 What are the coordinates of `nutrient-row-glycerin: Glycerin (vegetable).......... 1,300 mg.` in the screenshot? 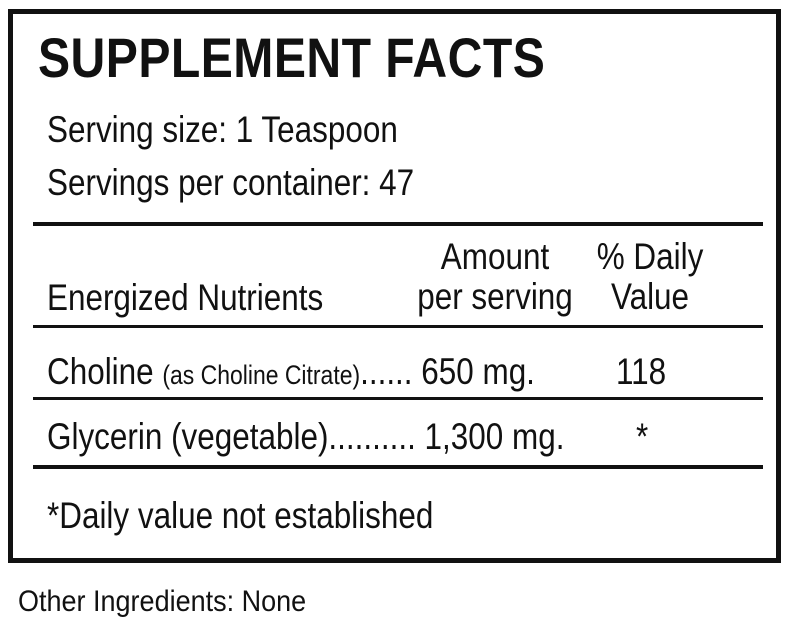 It's located at (305, 436).